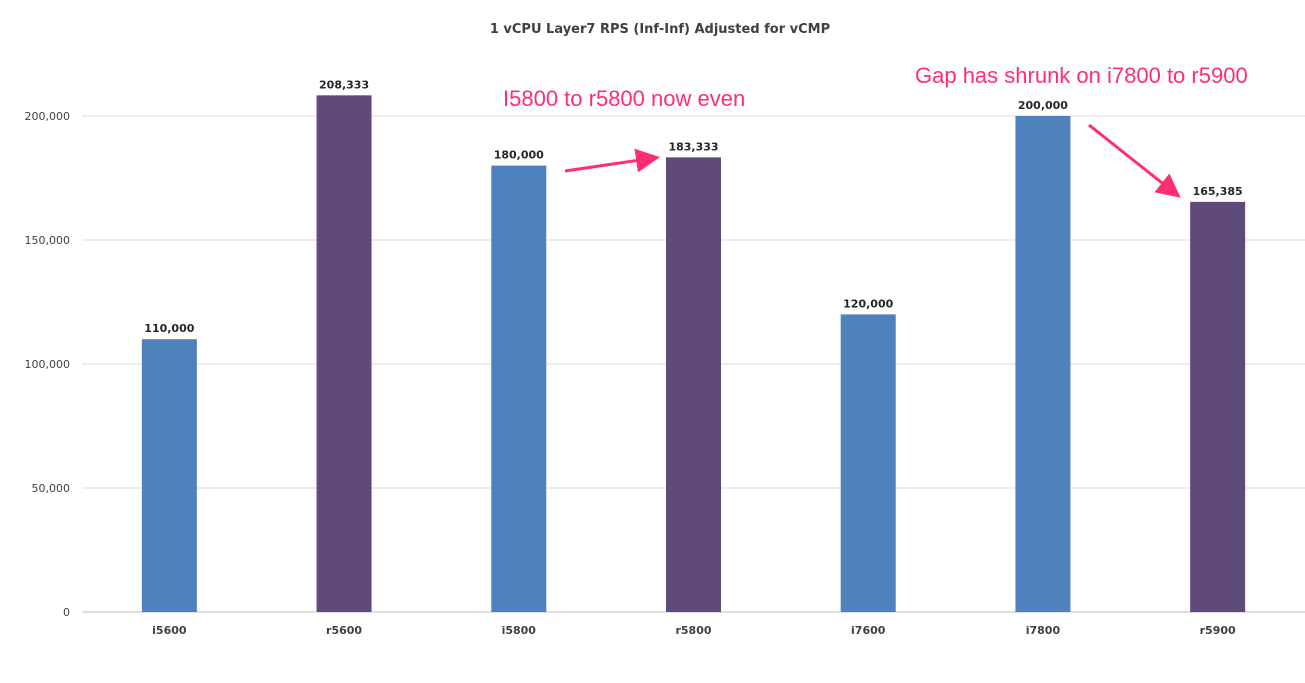  I want to click on bar-r5600, so click(344, 353).